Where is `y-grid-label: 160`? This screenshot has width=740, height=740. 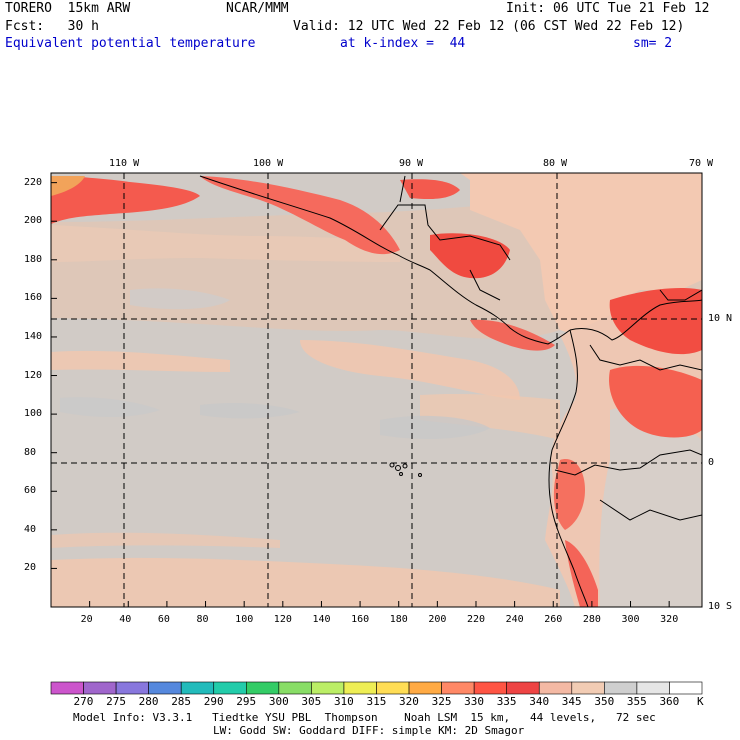
y-grid-label: 160 is located at coordinates (33, 298).